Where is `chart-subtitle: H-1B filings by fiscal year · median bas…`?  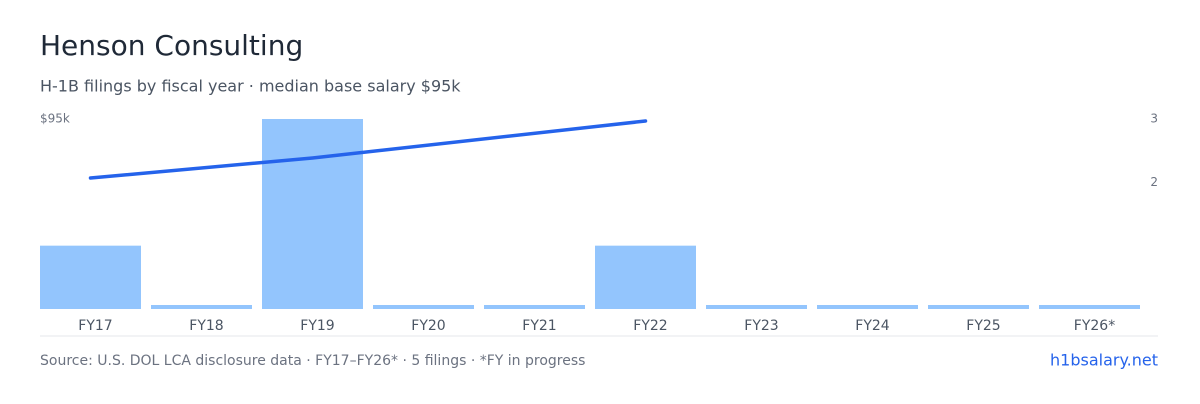 chart-subtitle: H-1B filings by fiscal year · median bas… is located at coordinates (250, 86).